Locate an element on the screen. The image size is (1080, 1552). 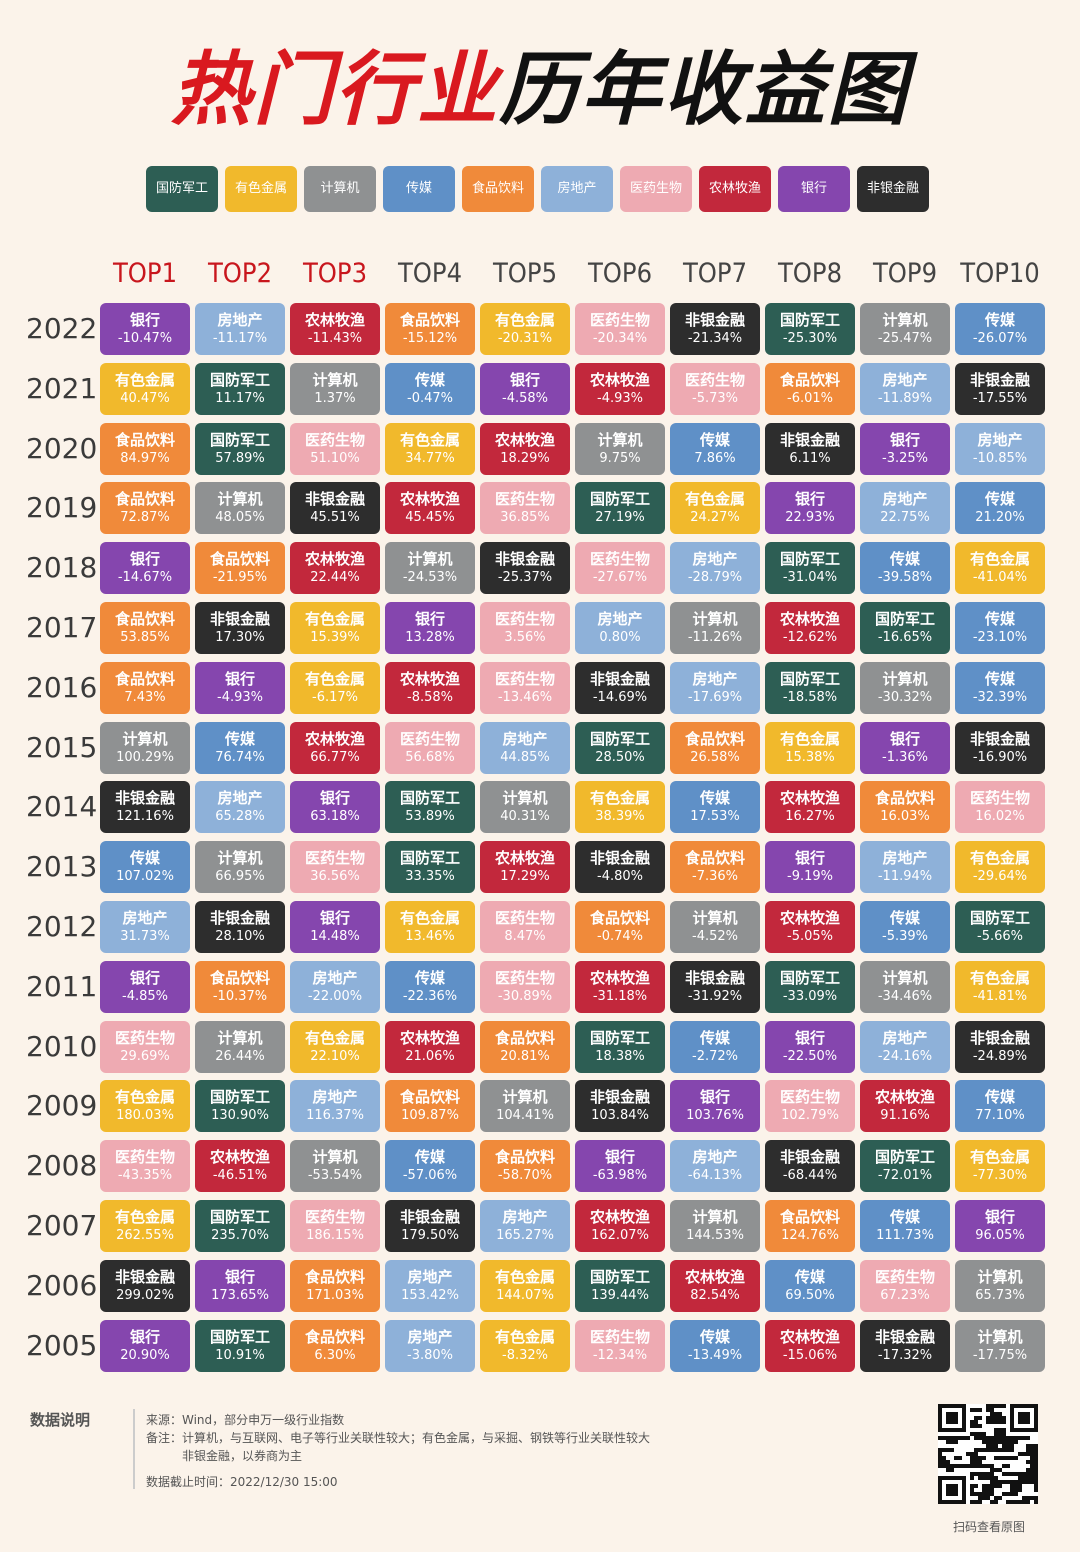
industry-return: -13.49% is located at coordinates (715, 1355).